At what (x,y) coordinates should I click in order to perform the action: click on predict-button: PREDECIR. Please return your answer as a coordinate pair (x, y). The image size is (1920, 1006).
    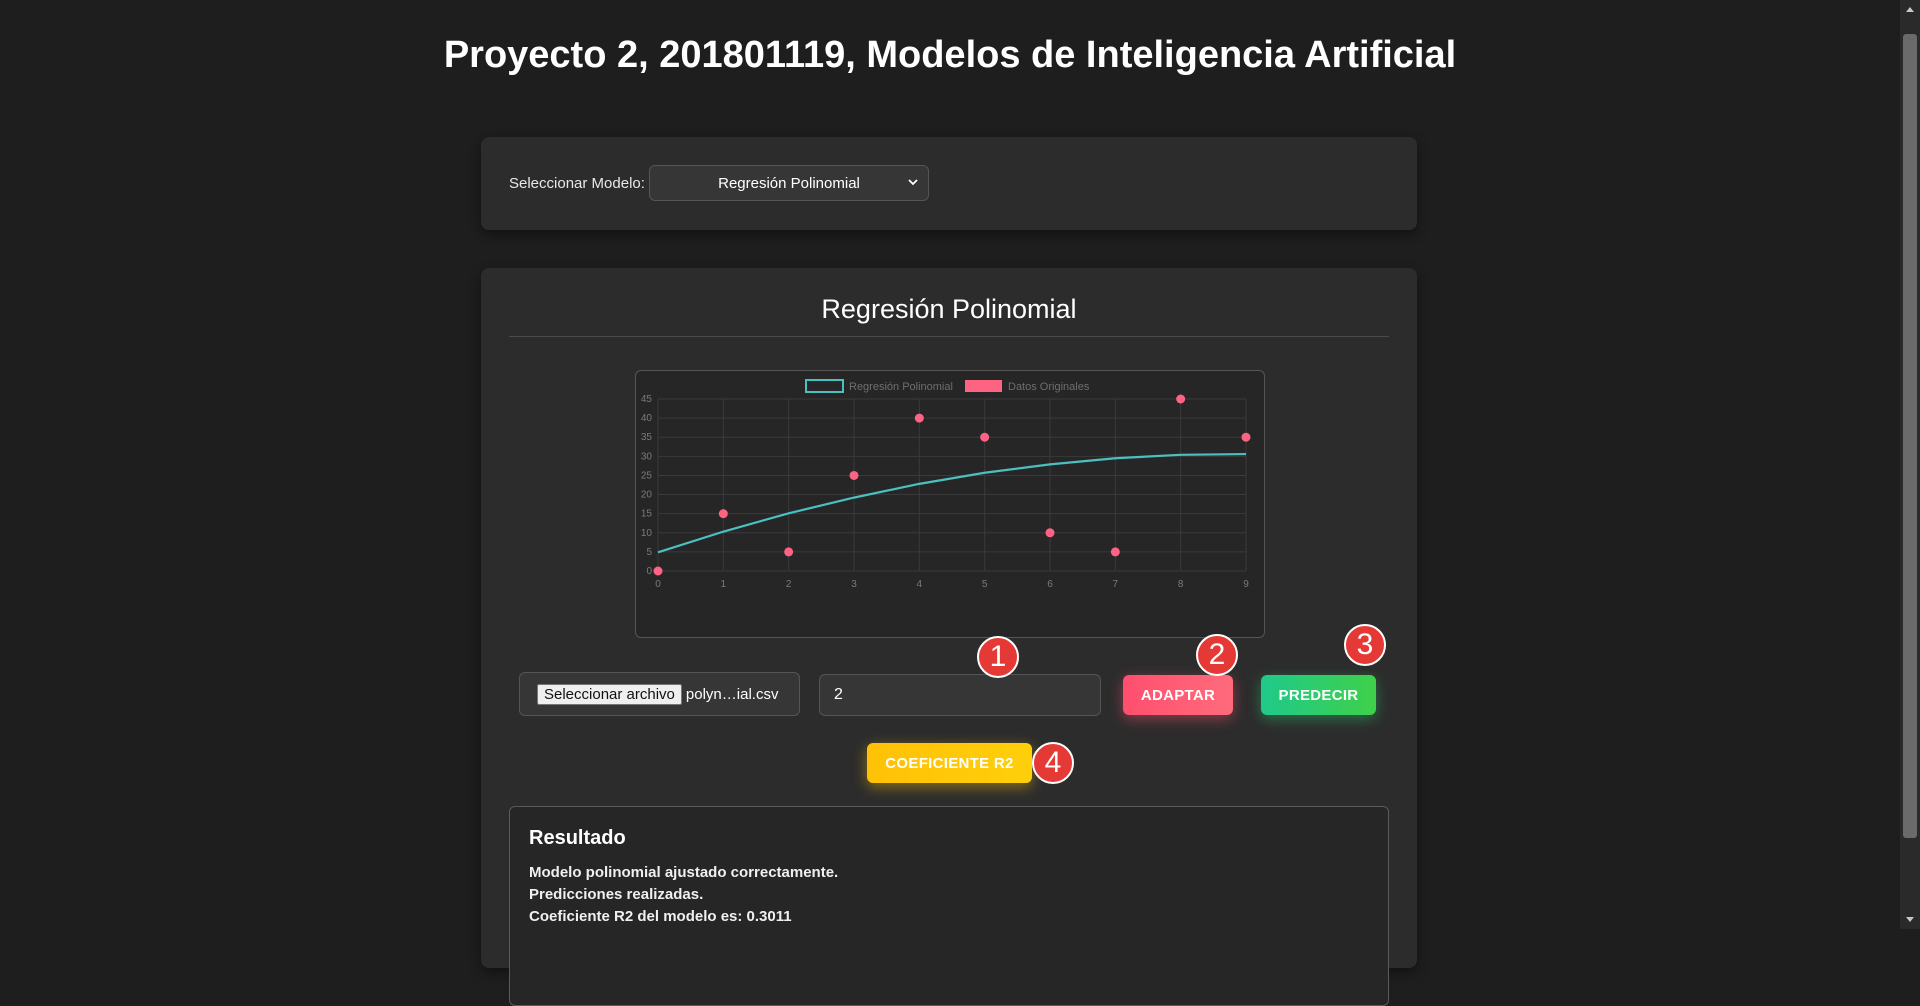
    Looking at the image, I should click on (1318, 695).